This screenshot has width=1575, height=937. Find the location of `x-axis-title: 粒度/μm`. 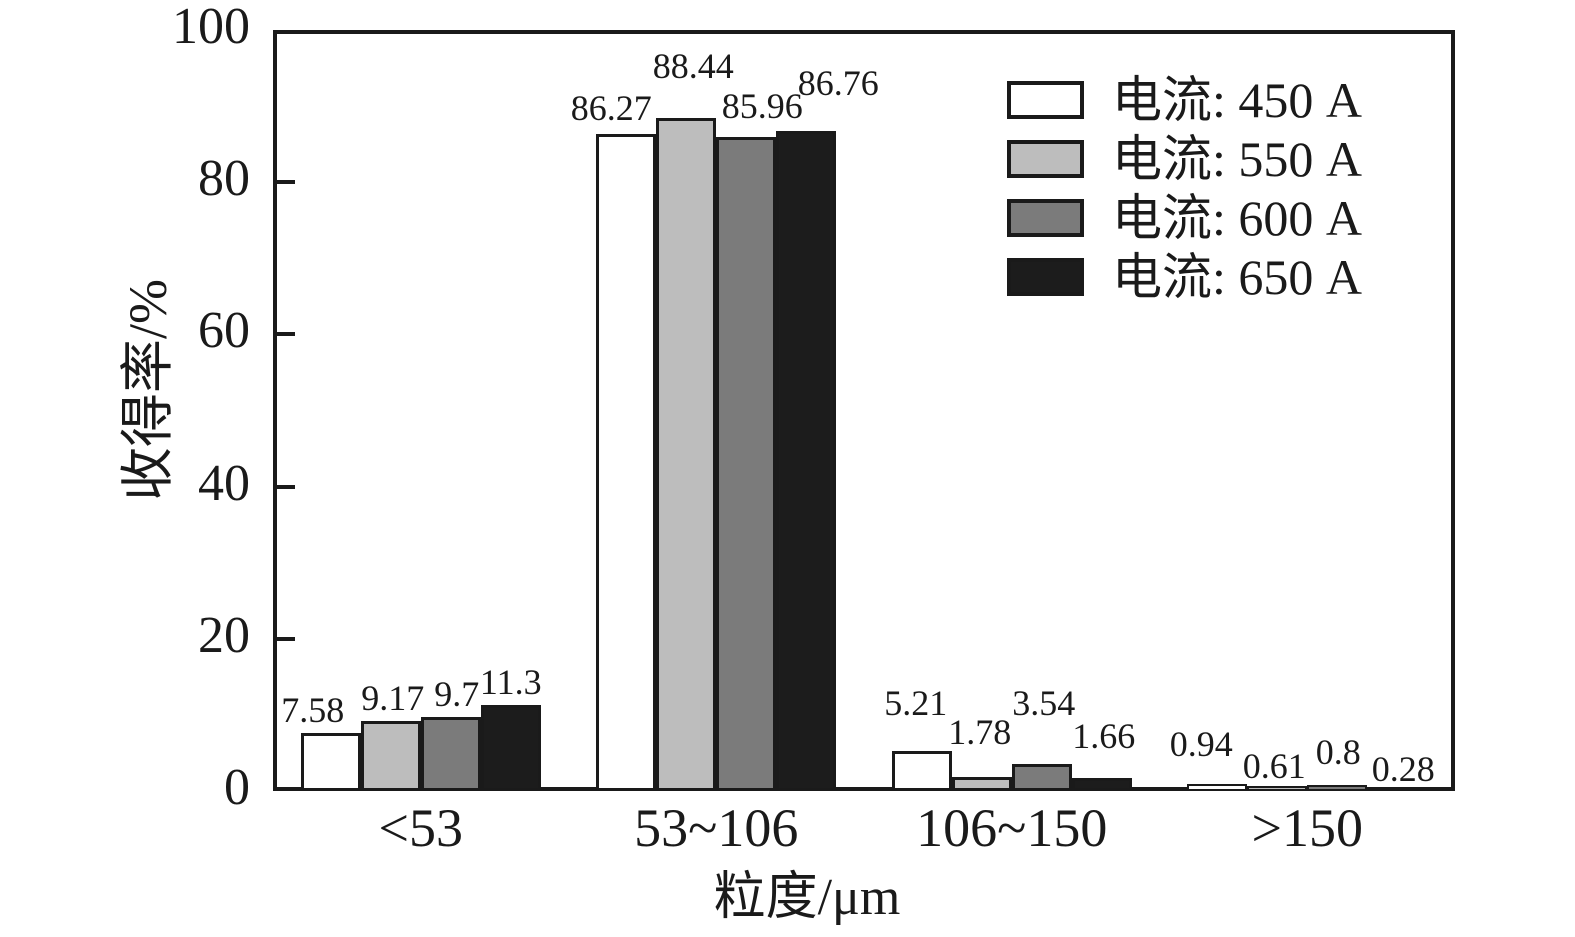

x-axis-title: 粒度/μm is located at coordinates (807, 897).